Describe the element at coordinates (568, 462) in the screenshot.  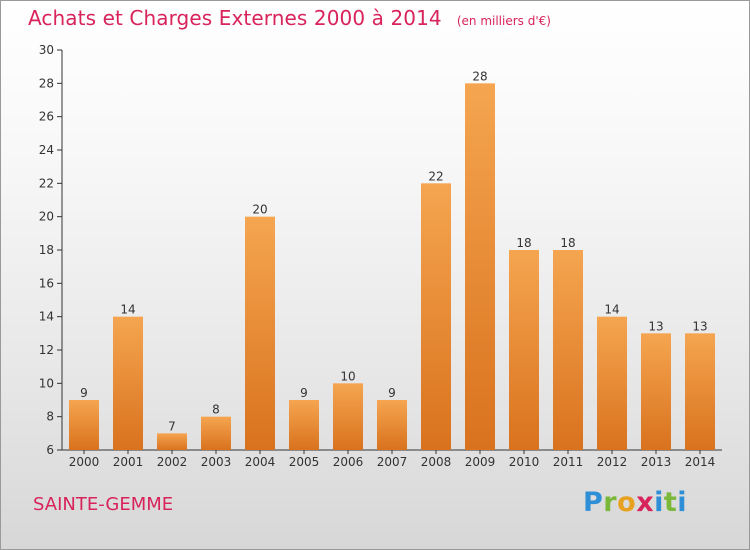
I see `x-tick-label: 2011` at that location.